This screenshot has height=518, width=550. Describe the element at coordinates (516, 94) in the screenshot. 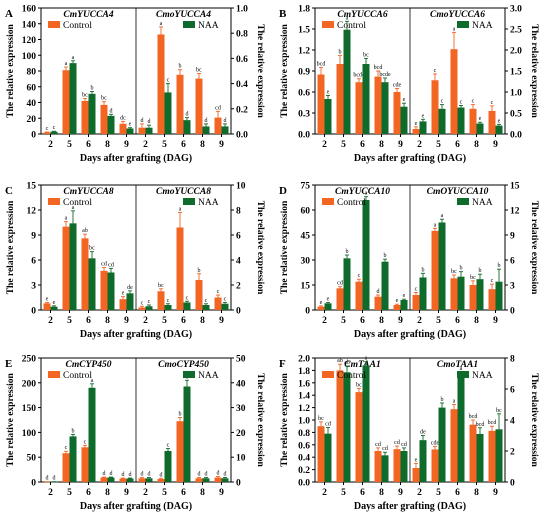

I see `ytick-label-right: 1.0` at that location.